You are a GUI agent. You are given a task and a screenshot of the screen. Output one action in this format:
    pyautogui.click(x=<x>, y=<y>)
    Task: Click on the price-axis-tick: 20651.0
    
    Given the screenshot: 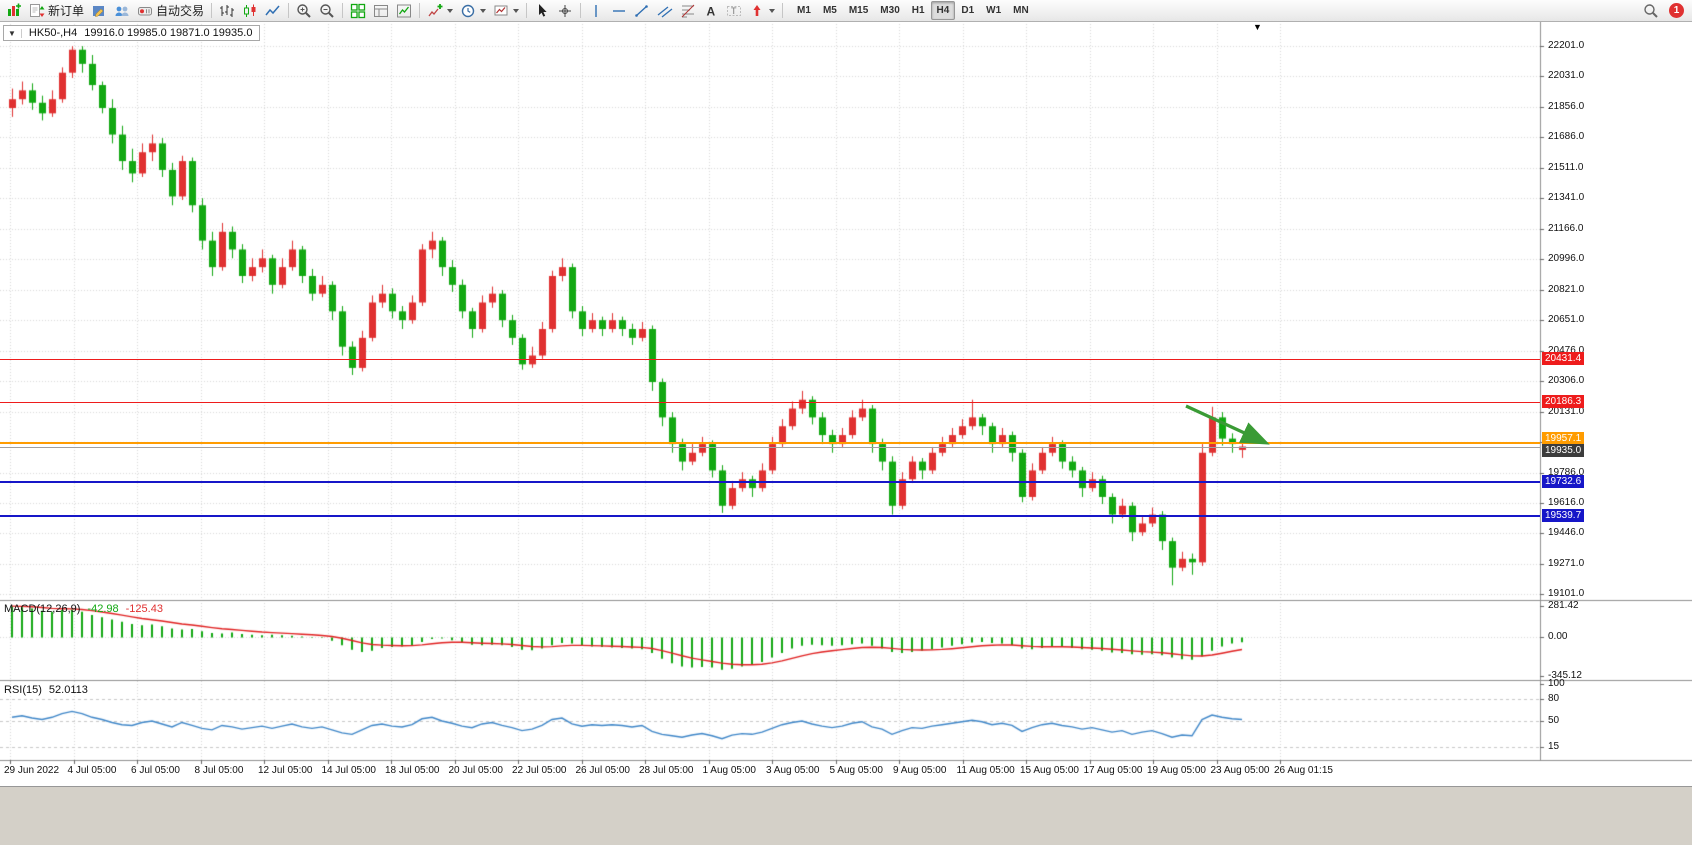 What is the action you would take?
    pyautogui.click(x=1566, y=319)
    